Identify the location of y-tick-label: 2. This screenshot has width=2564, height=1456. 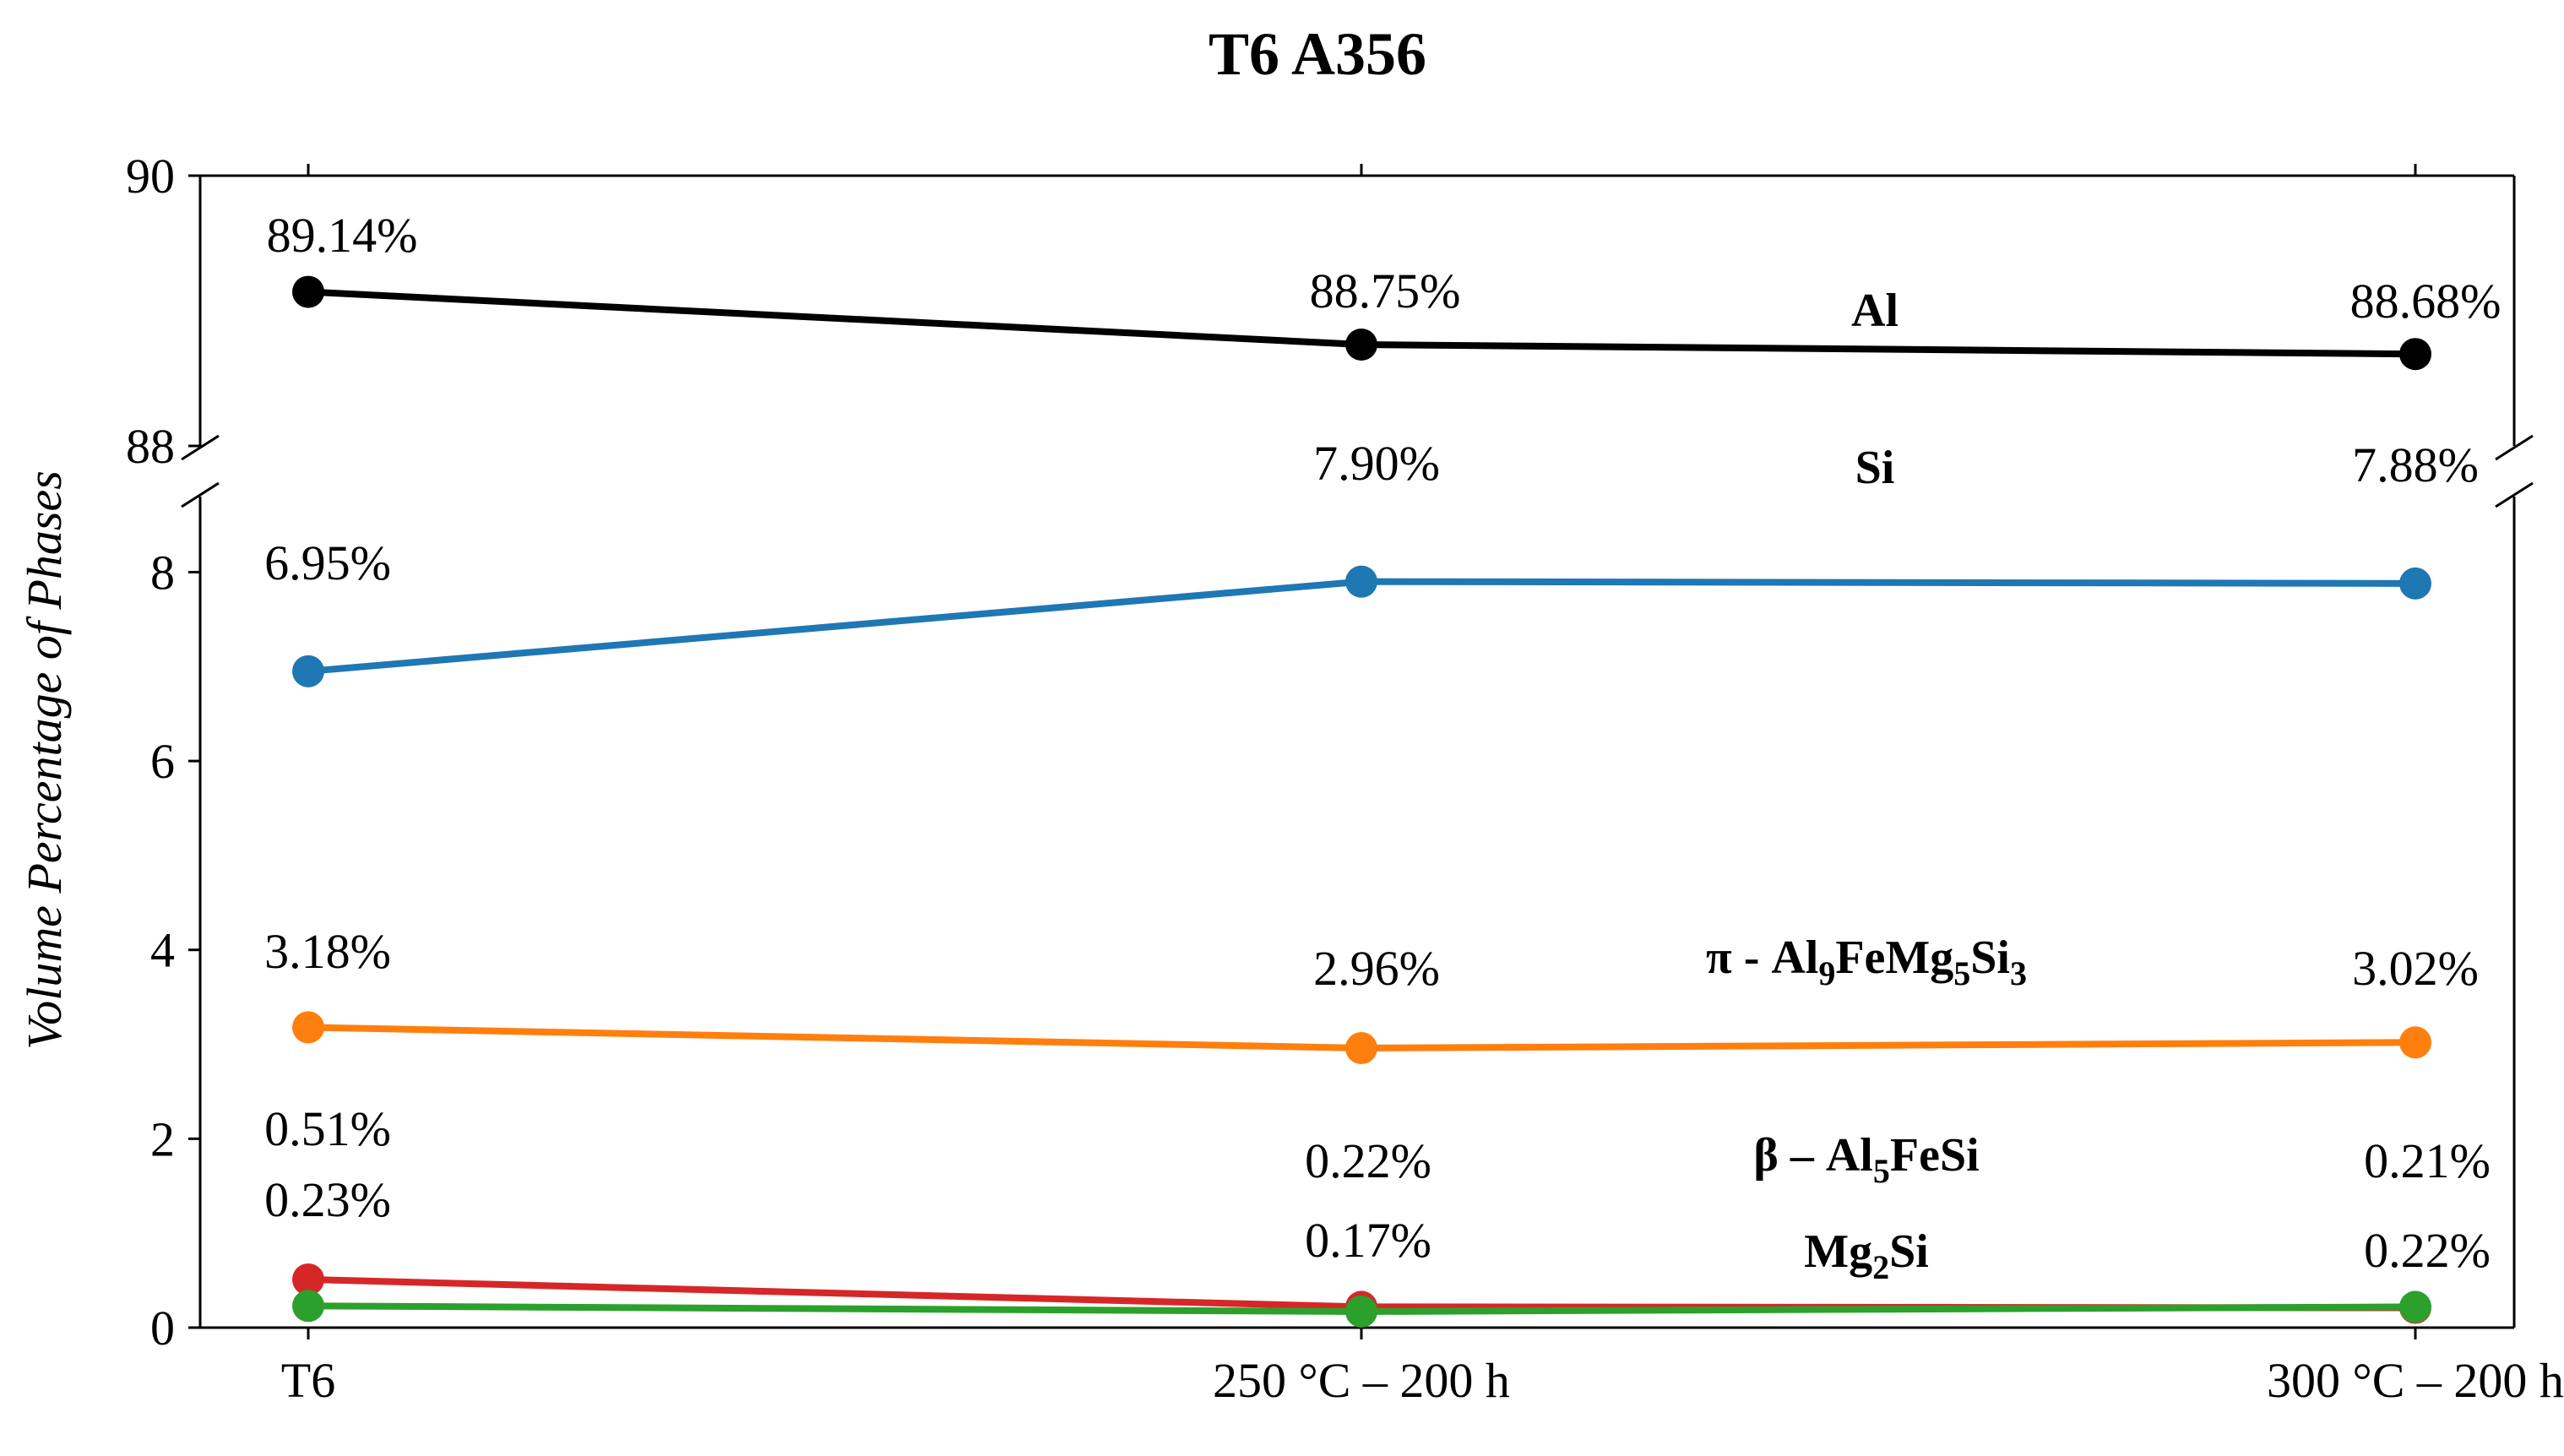
(162, 1138).